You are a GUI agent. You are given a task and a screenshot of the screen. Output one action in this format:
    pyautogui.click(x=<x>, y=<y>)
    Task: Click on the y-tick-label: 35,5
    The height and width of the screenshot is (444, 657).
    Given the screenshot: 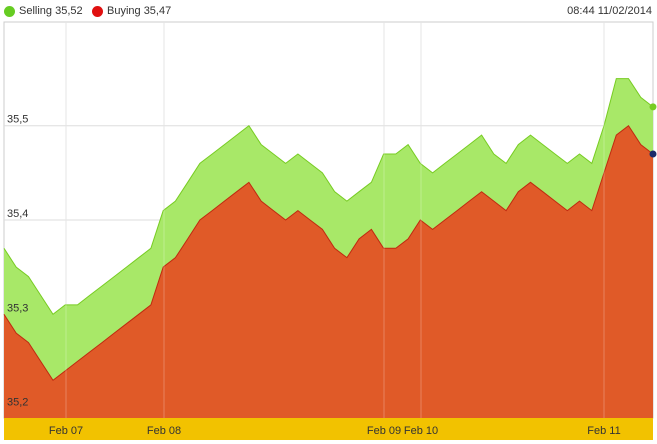 What is the action you would take?
    pyautogui.click(x=17, y=120)
    